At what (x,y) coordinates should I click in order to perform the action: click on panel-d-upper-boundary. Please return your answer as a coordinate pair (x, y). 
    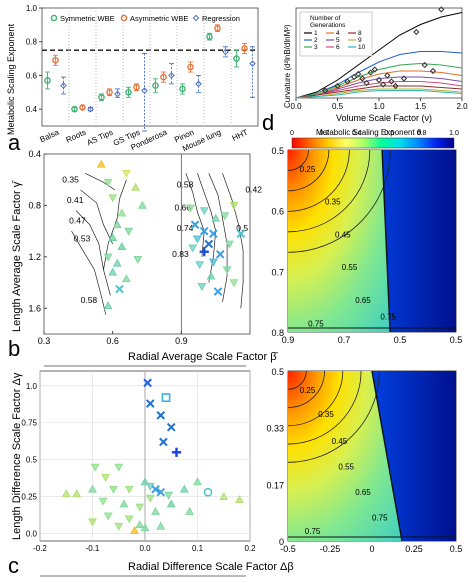
    Looking at the image, I should click on (386, 241).